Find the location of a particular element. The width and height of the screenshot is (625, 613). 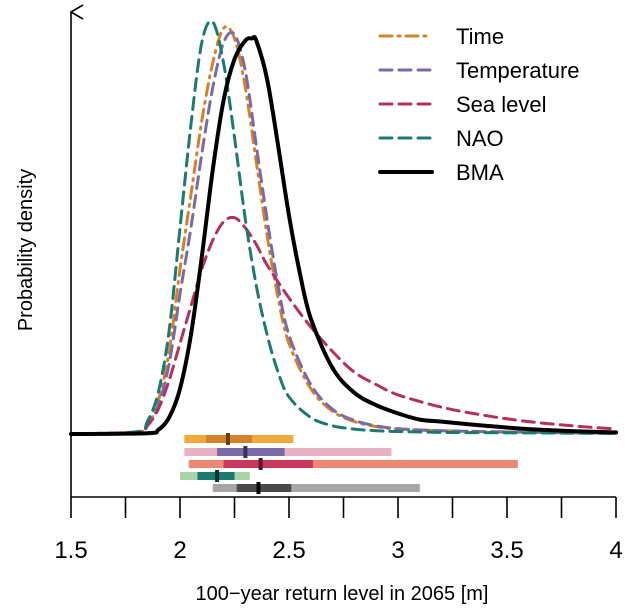

x-tick-label: 2.5 is located at coordinates (288, 550).